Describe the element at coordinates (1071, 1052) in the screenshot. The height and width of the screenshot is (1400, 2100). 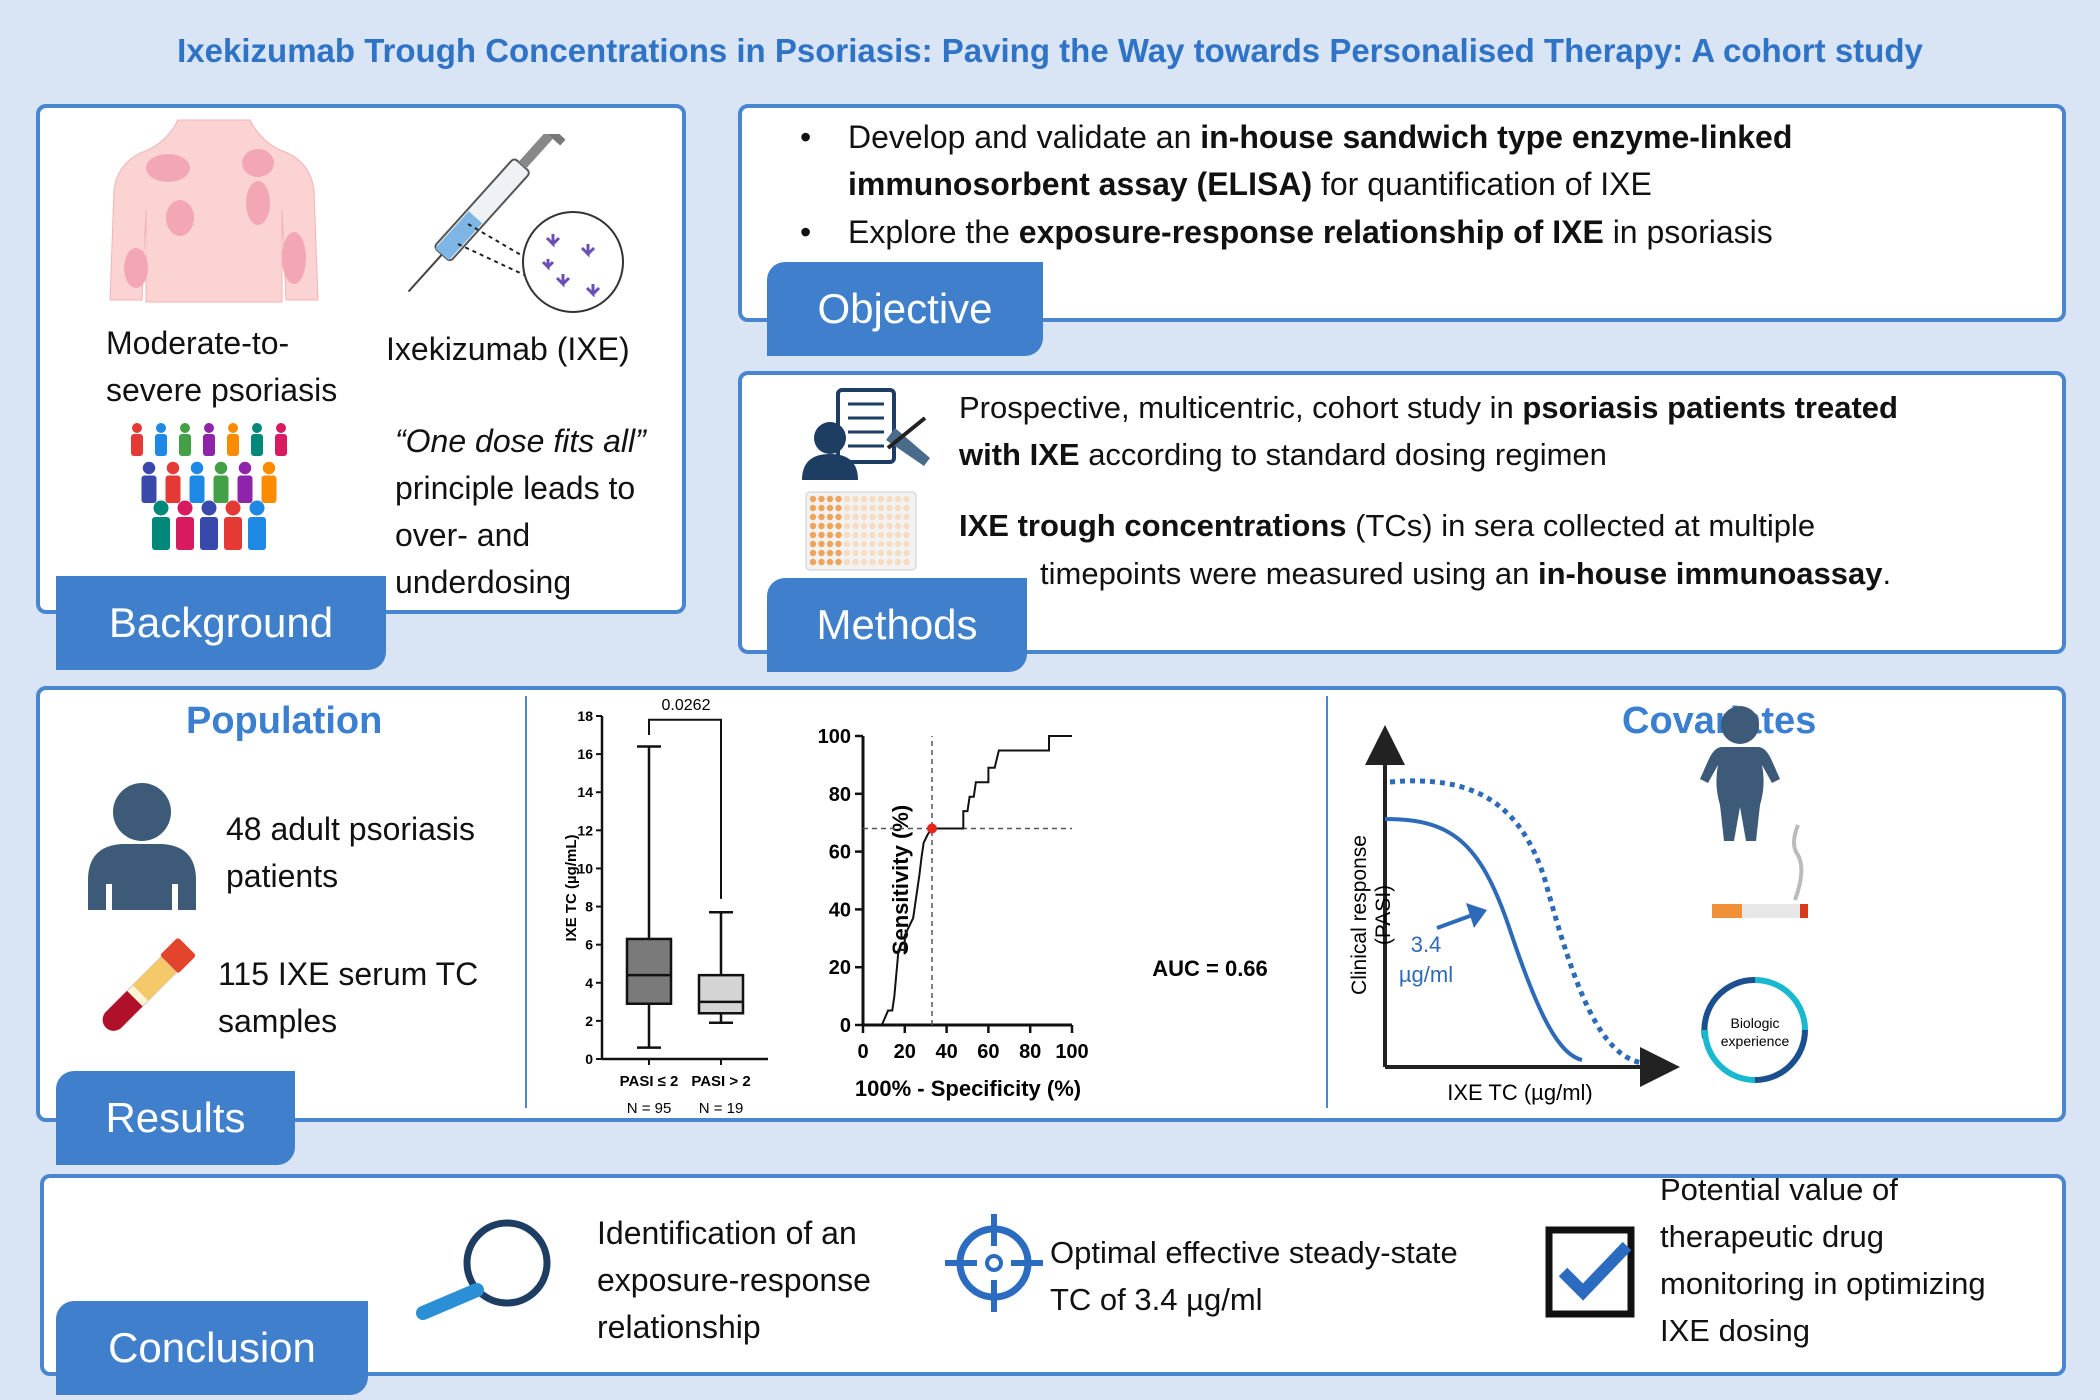
I see `x-tick-label: 100` at that location.